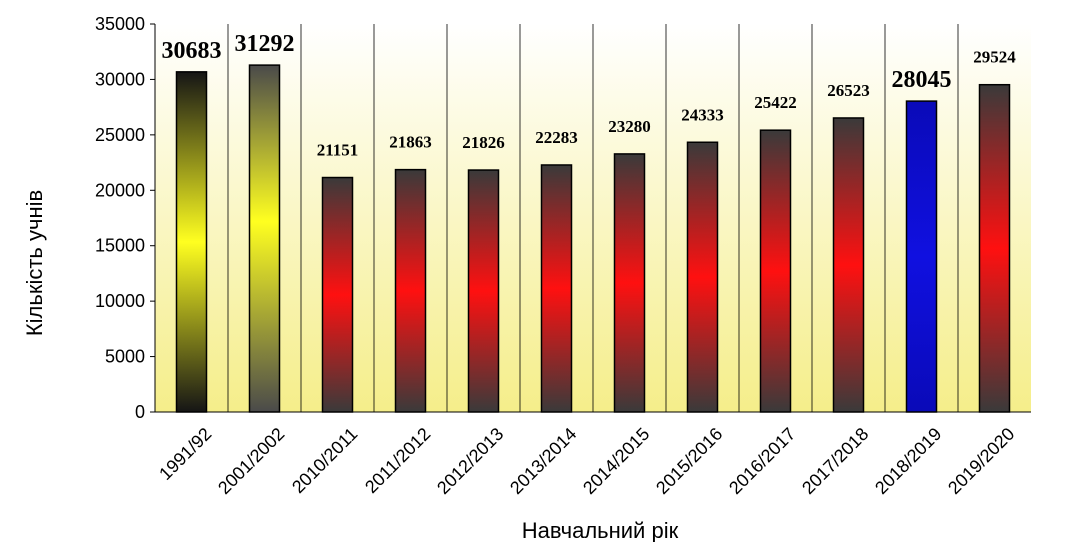  What do you see at coordinates (702, 114) in the screenshot?
I see `data-label: 24333` at bounding box center [702, 114].